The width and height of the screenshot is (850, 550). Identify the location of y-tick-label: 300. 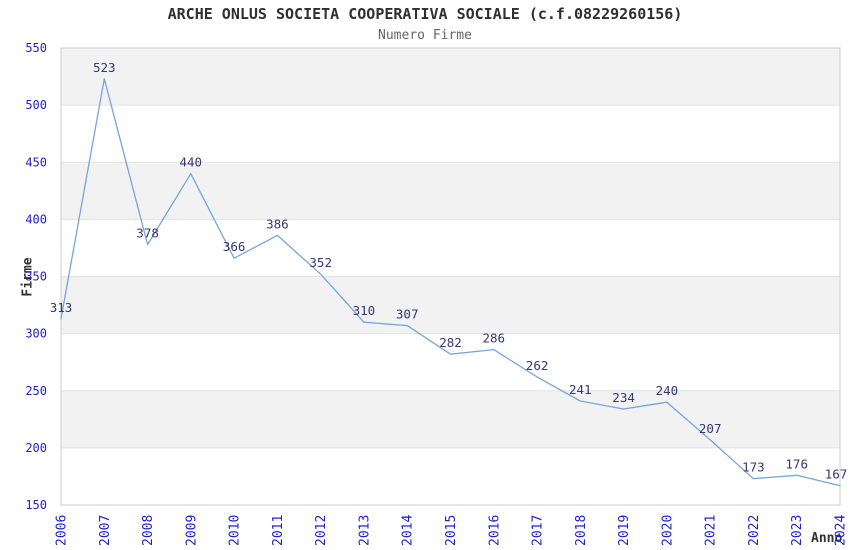
(36, 334).